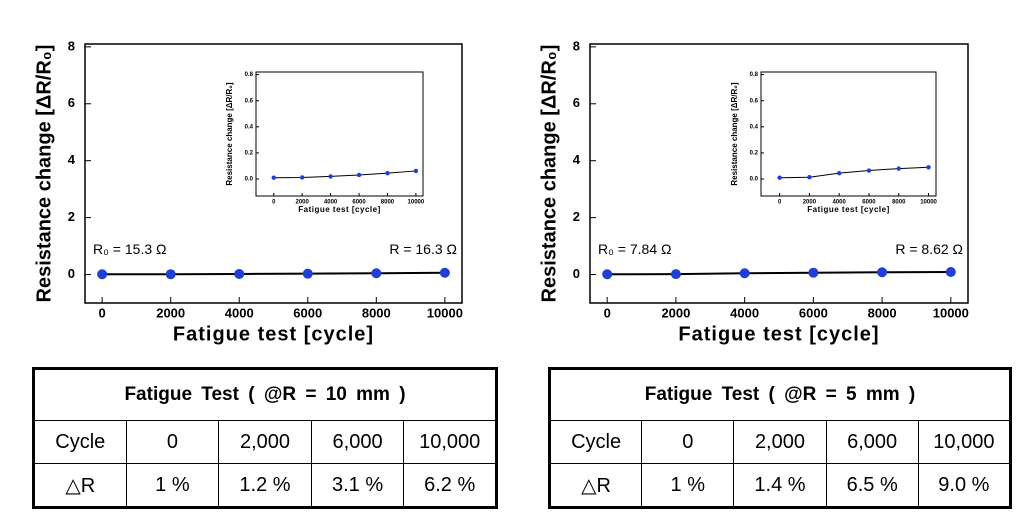 The height and width of the screenshot is (516, 1036). What do you see at coordinates (634, 249) in the screenshot?
I see `annotation: R₀ = 7.84 Ω` at bounding box center [634, 249].